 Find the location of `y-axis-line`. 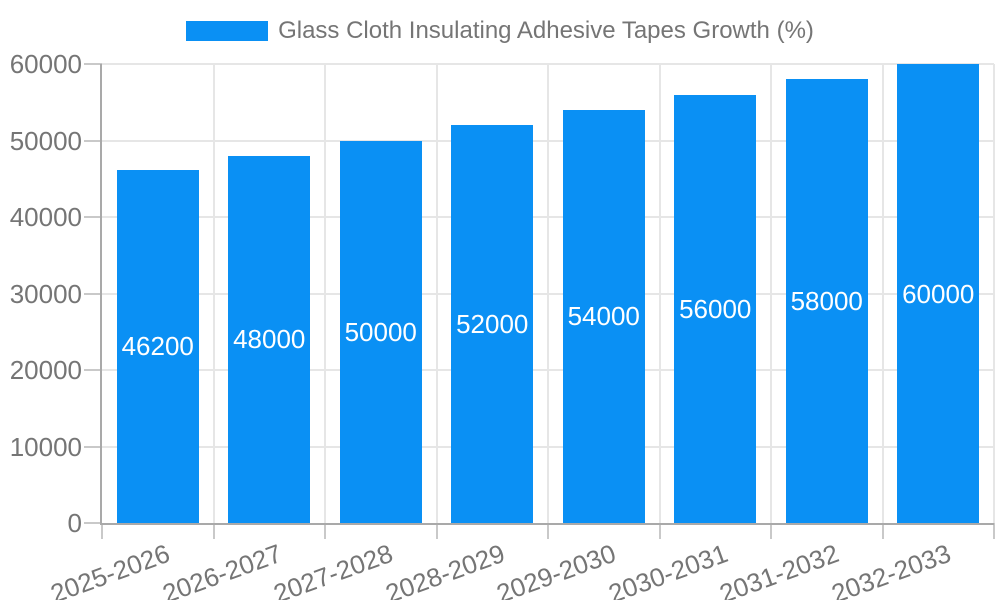

y-axis-line is located at coordinates (101, 294).